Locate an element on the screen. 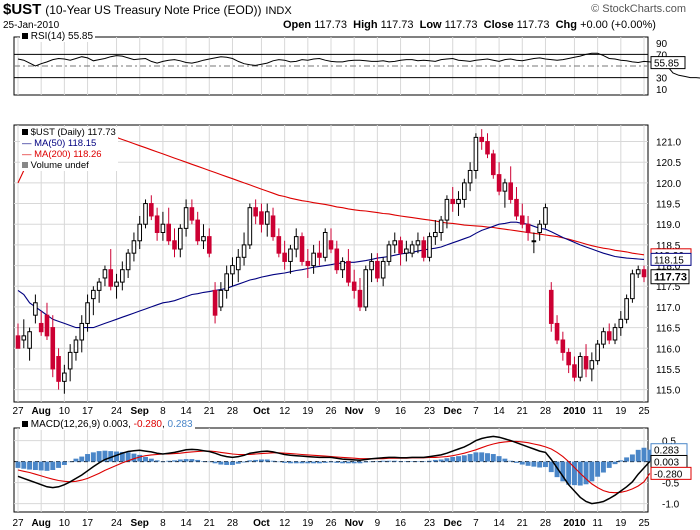 Image resolution: width=700 pixels, height=530 pixels. macd-x-tick-label: 9 is located at coordinates (378, 523).